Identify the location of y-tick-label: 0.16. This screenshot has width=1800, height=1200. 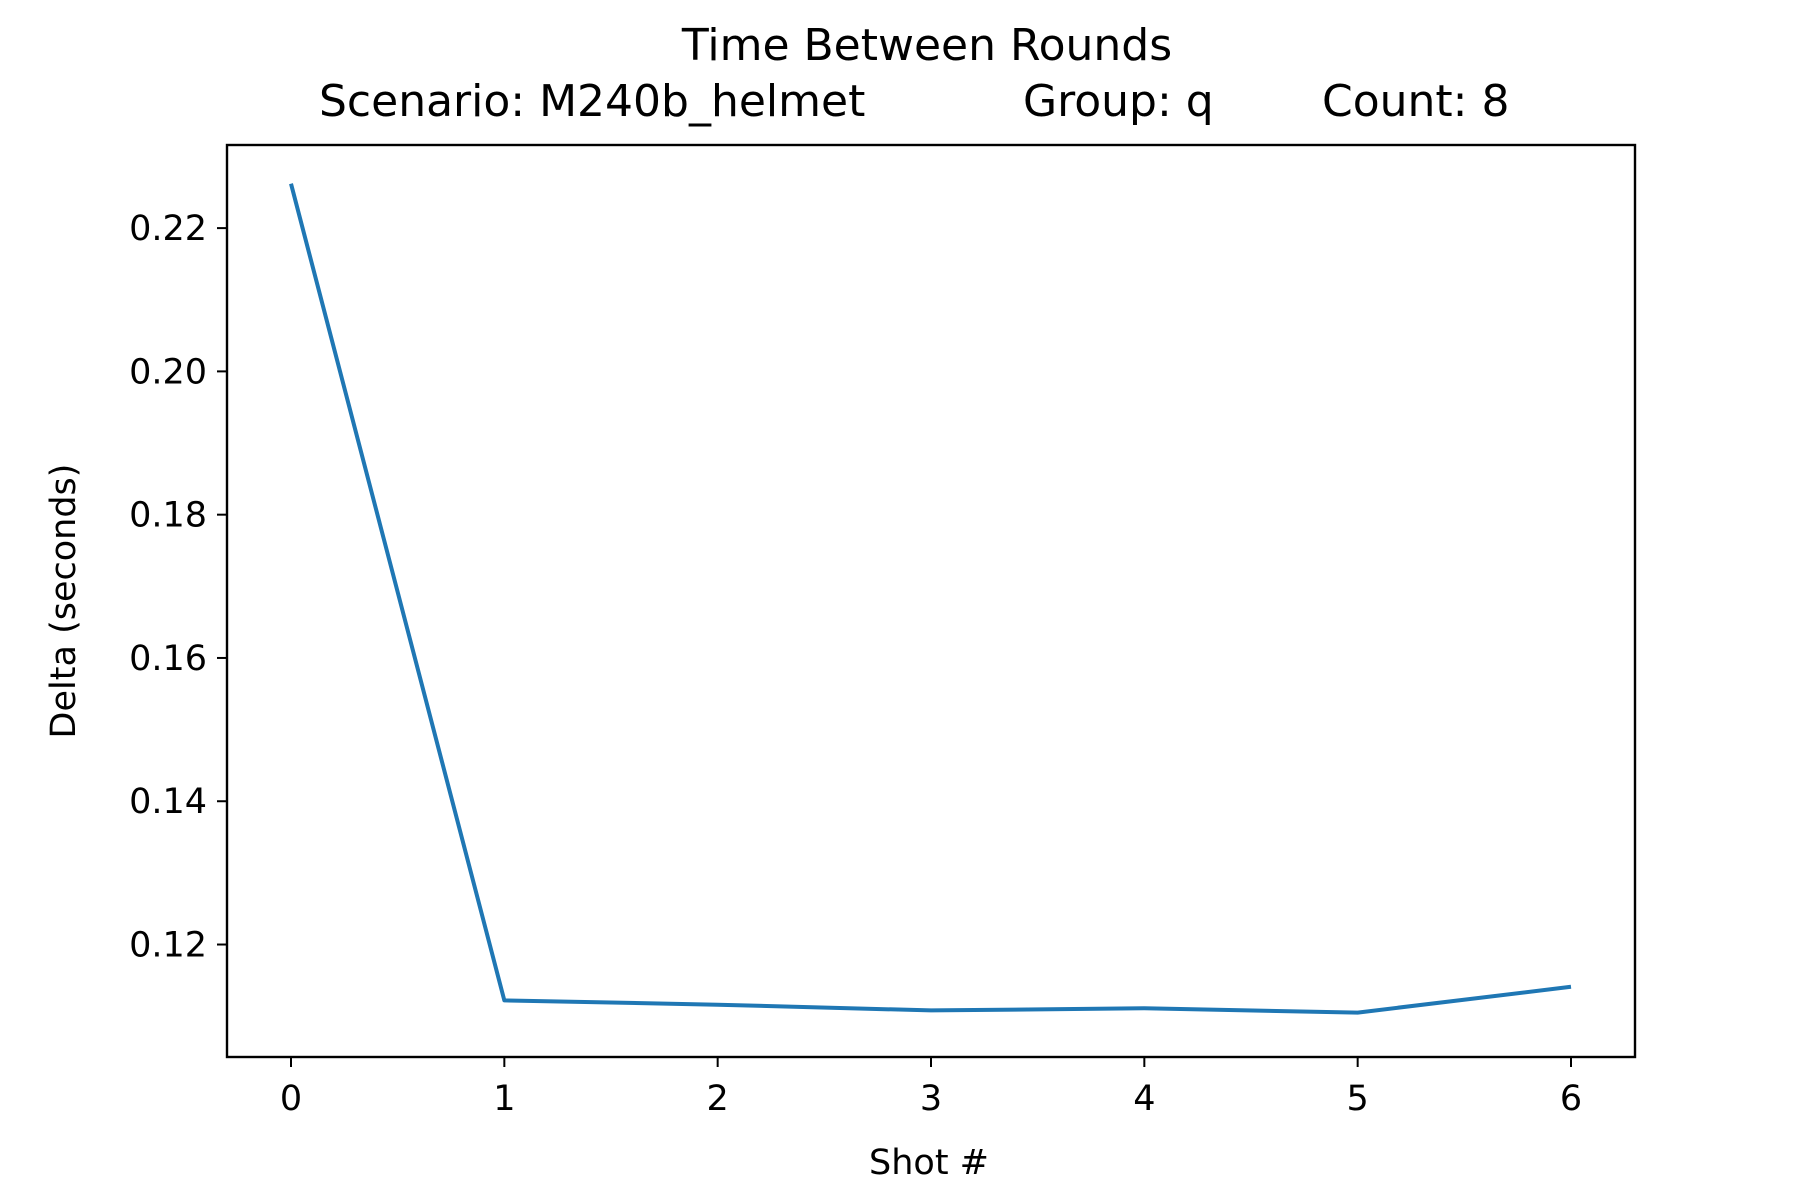
(168, 659).